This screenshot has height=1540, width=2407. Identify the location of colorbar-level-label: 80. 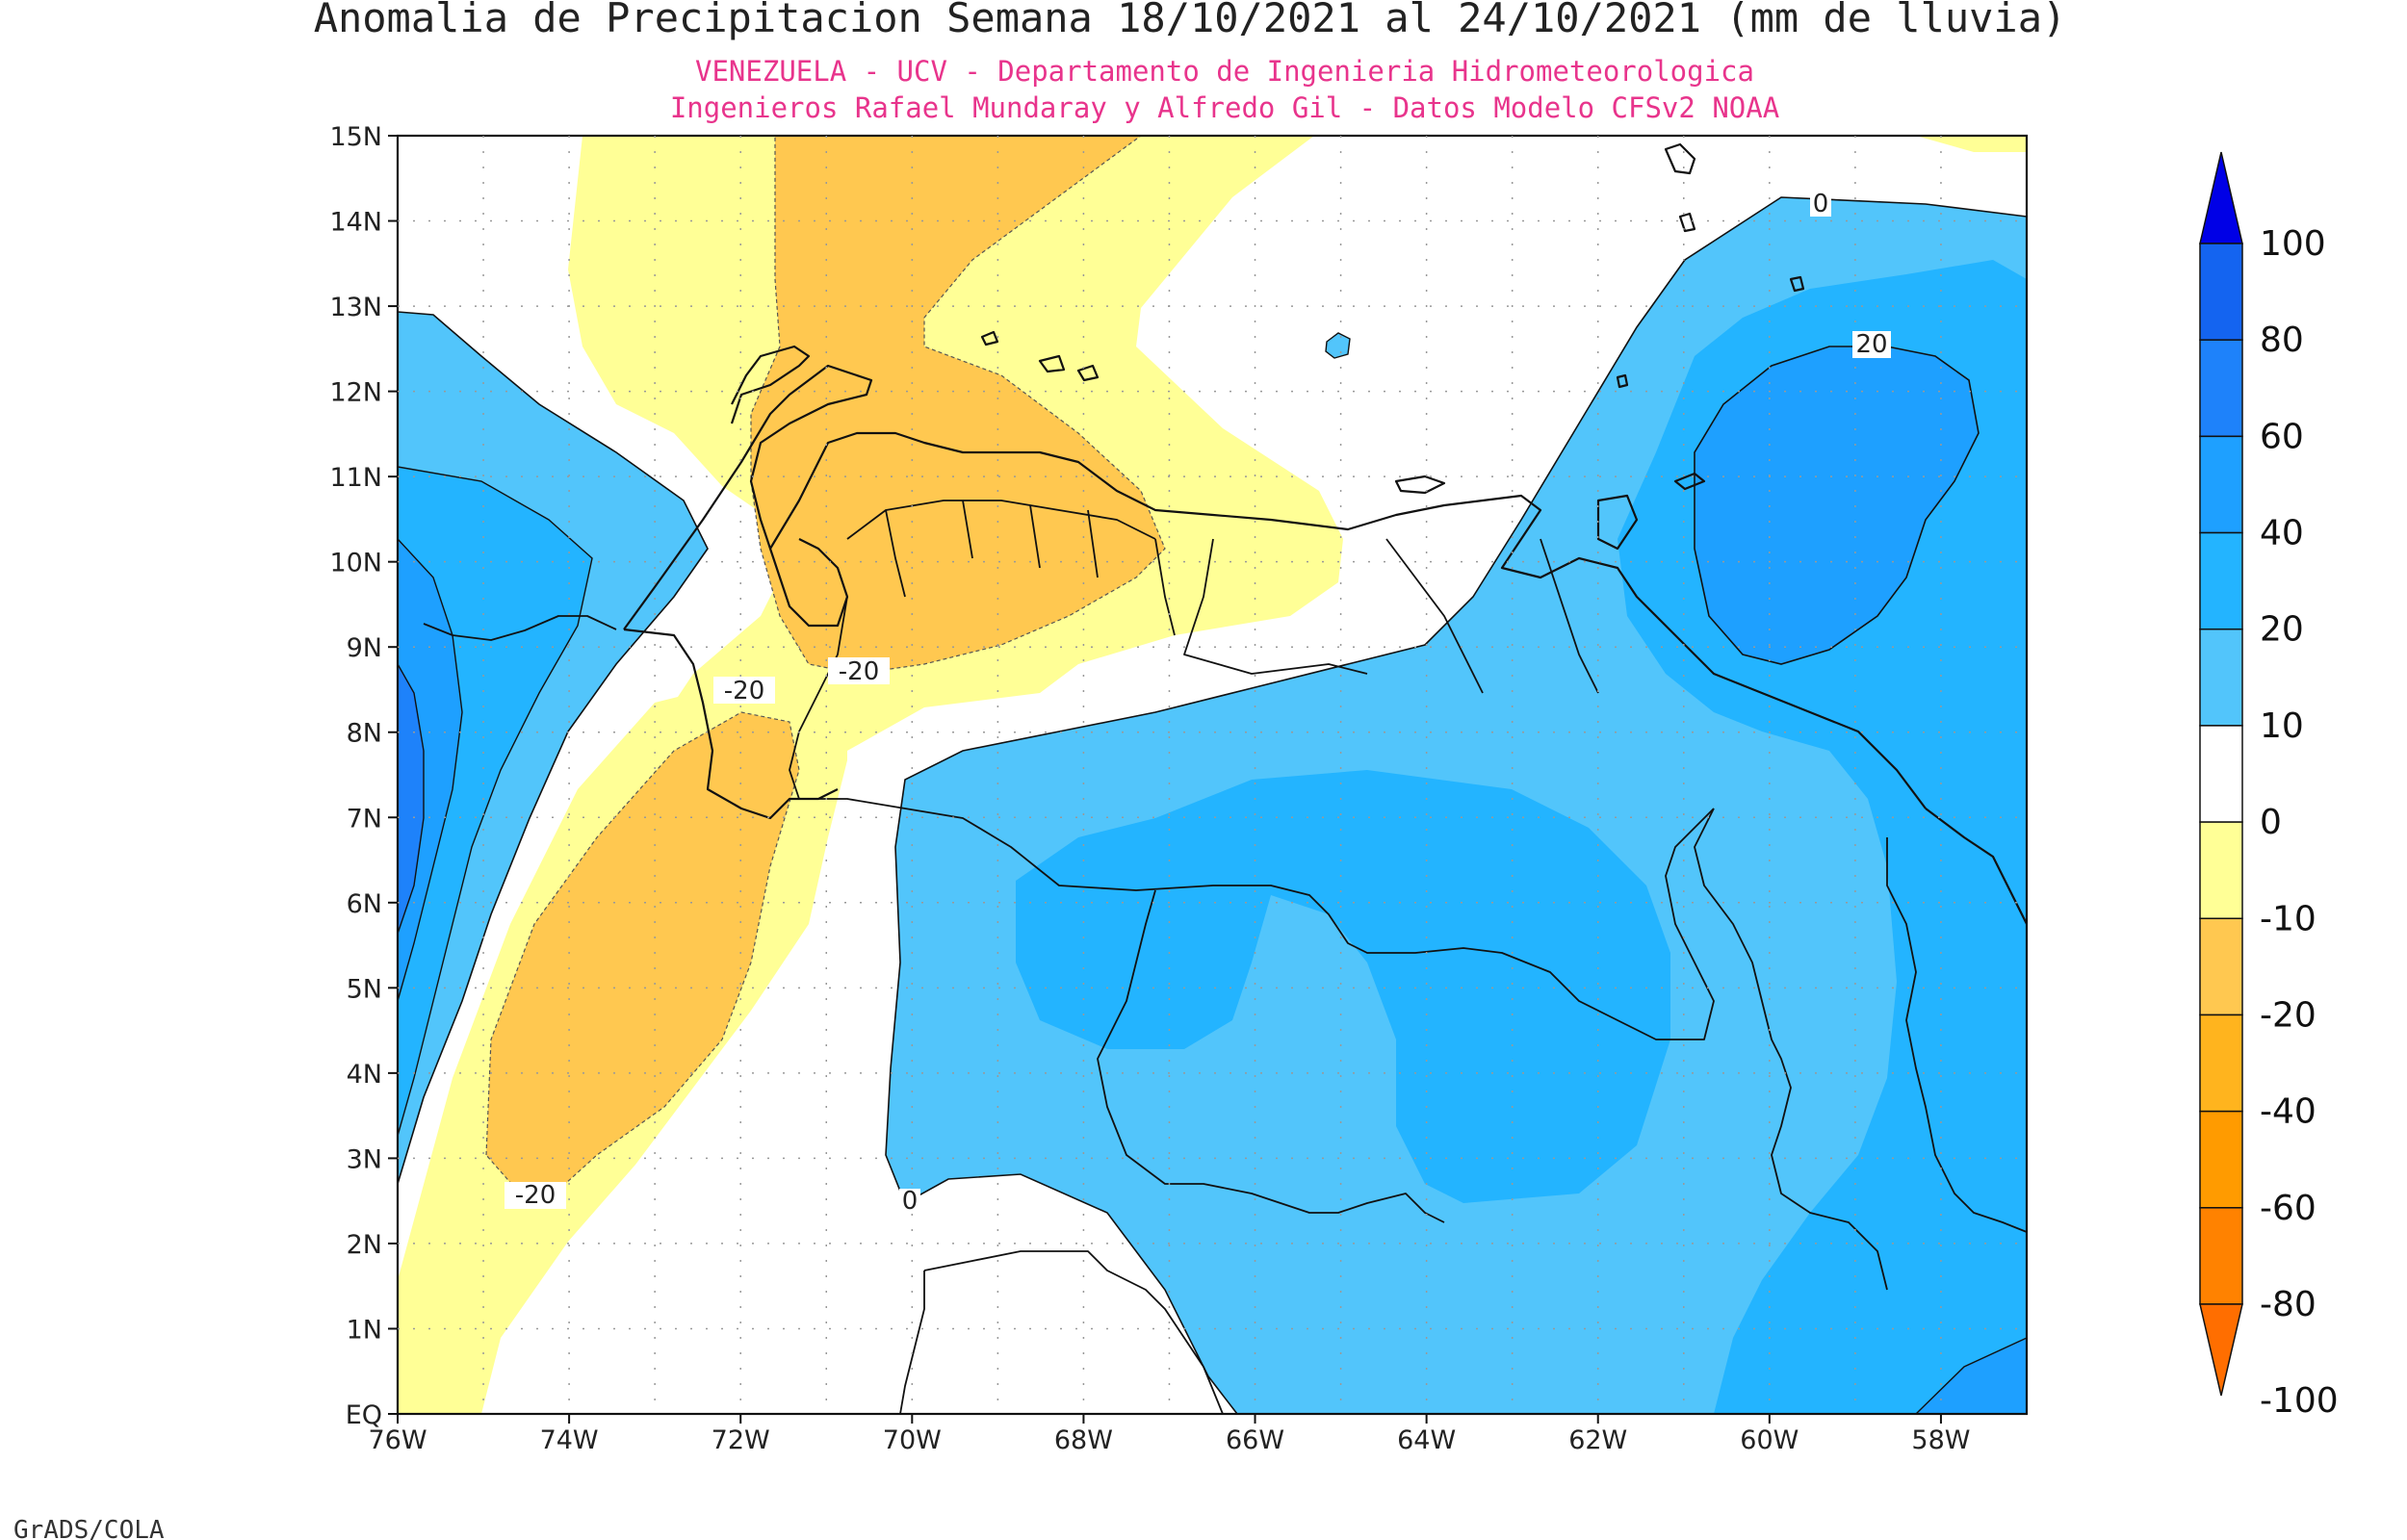
(2282, 340).